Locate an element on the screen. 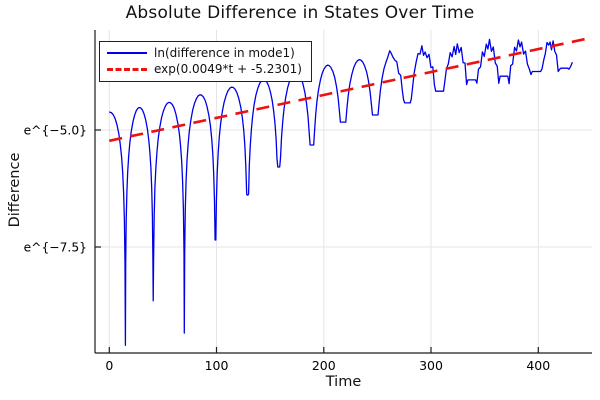  legend-entry-blue: ln(difference in mode1) is located at coordinates (204, 53).